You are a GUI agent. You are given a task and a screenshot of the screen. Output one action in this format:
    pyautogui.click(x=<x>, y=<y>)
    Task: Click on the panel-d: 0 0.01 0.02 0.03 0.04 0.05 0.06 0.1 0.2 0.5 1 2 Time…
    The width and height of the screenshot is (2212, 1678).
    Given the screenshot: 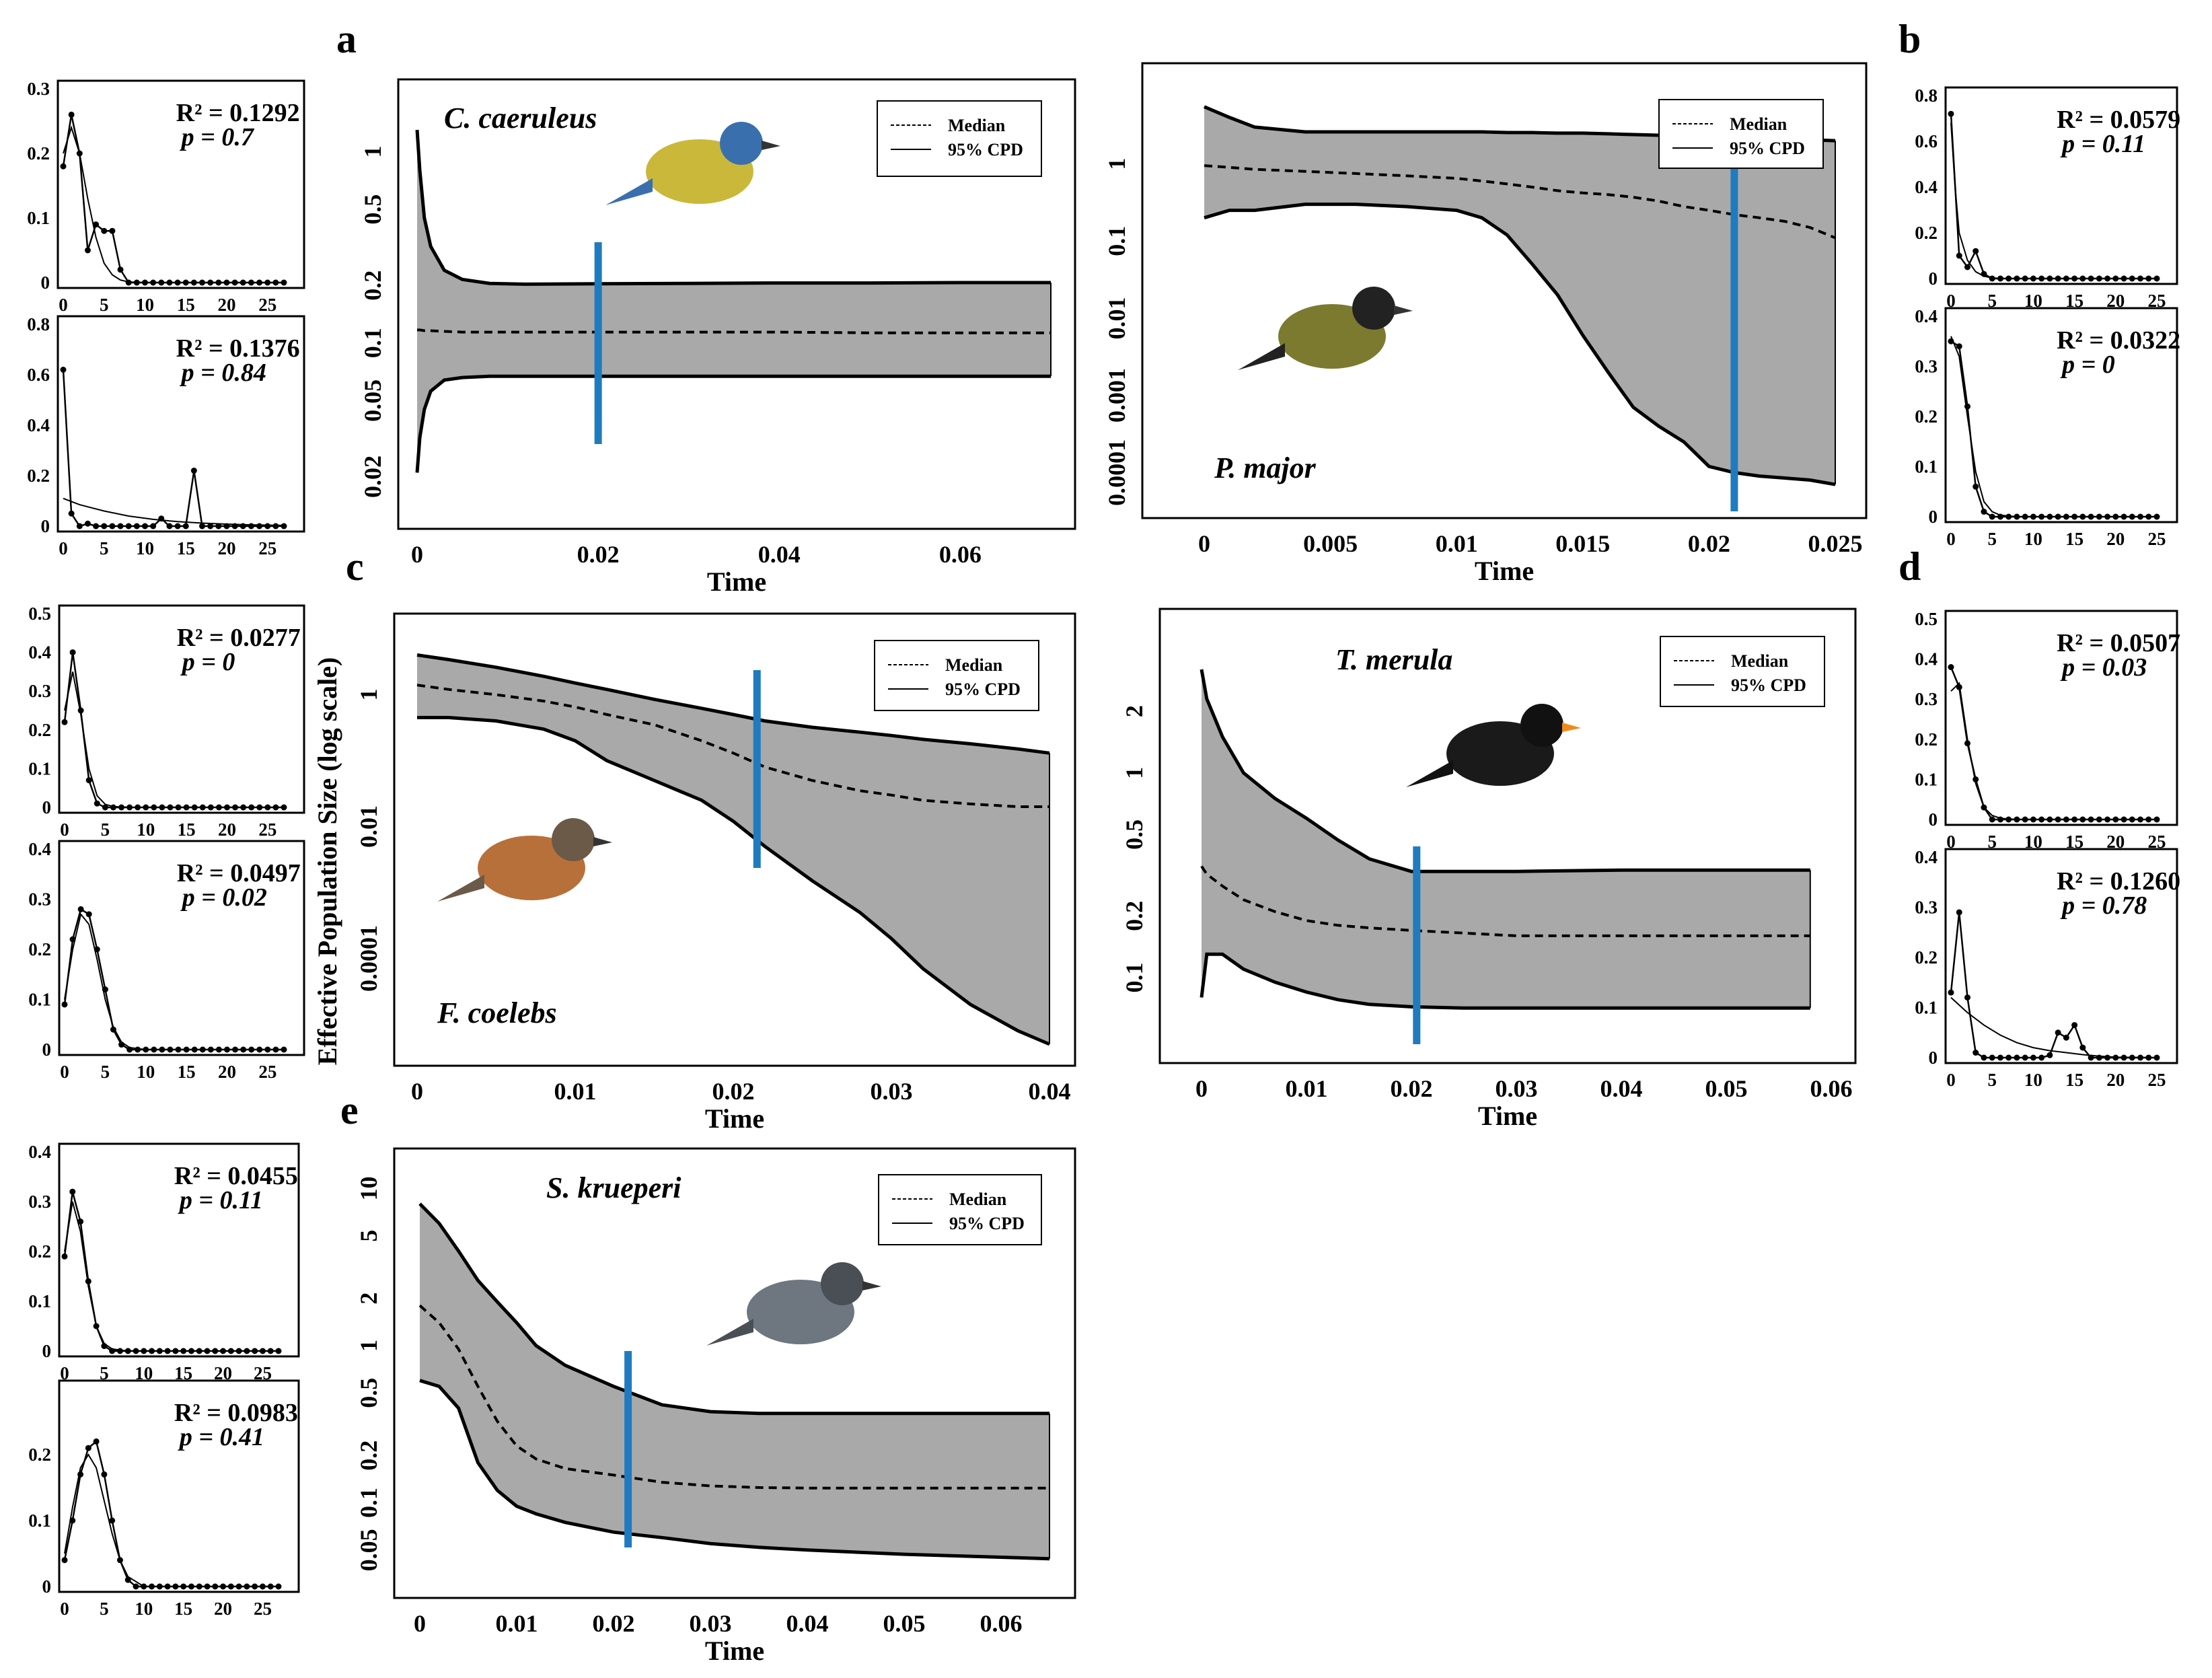 What is the action you would take?
    pyautogui.click(x=1521, y=837)
    